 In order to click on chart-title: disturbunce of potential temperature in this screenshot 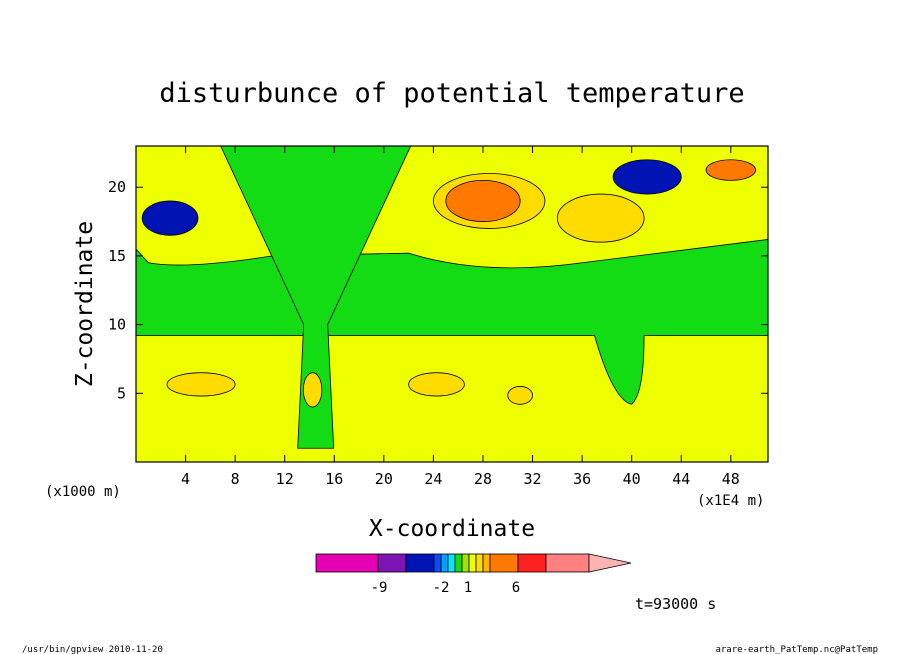, I will do `click(451, 93)`.